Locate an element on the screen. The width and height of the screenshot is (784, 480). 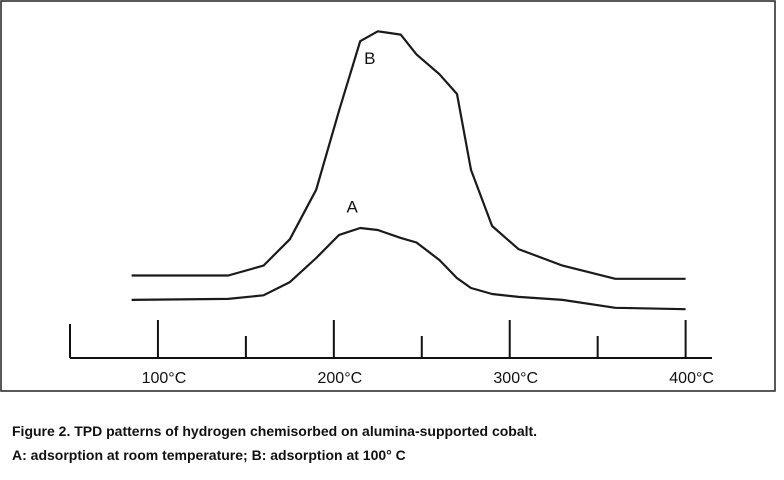
x-tick-label: 300°C is located at coordinates (515, 378).